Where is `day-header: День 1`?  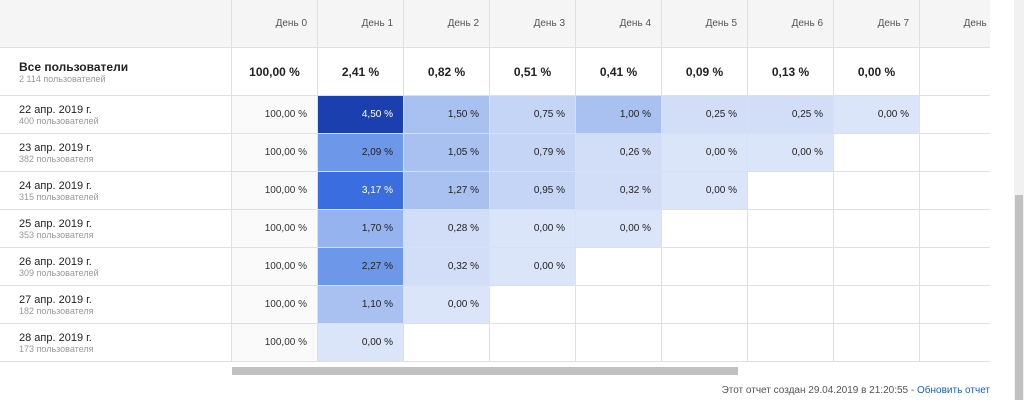 day-header: День 1 is located at coordinates (361, 24).